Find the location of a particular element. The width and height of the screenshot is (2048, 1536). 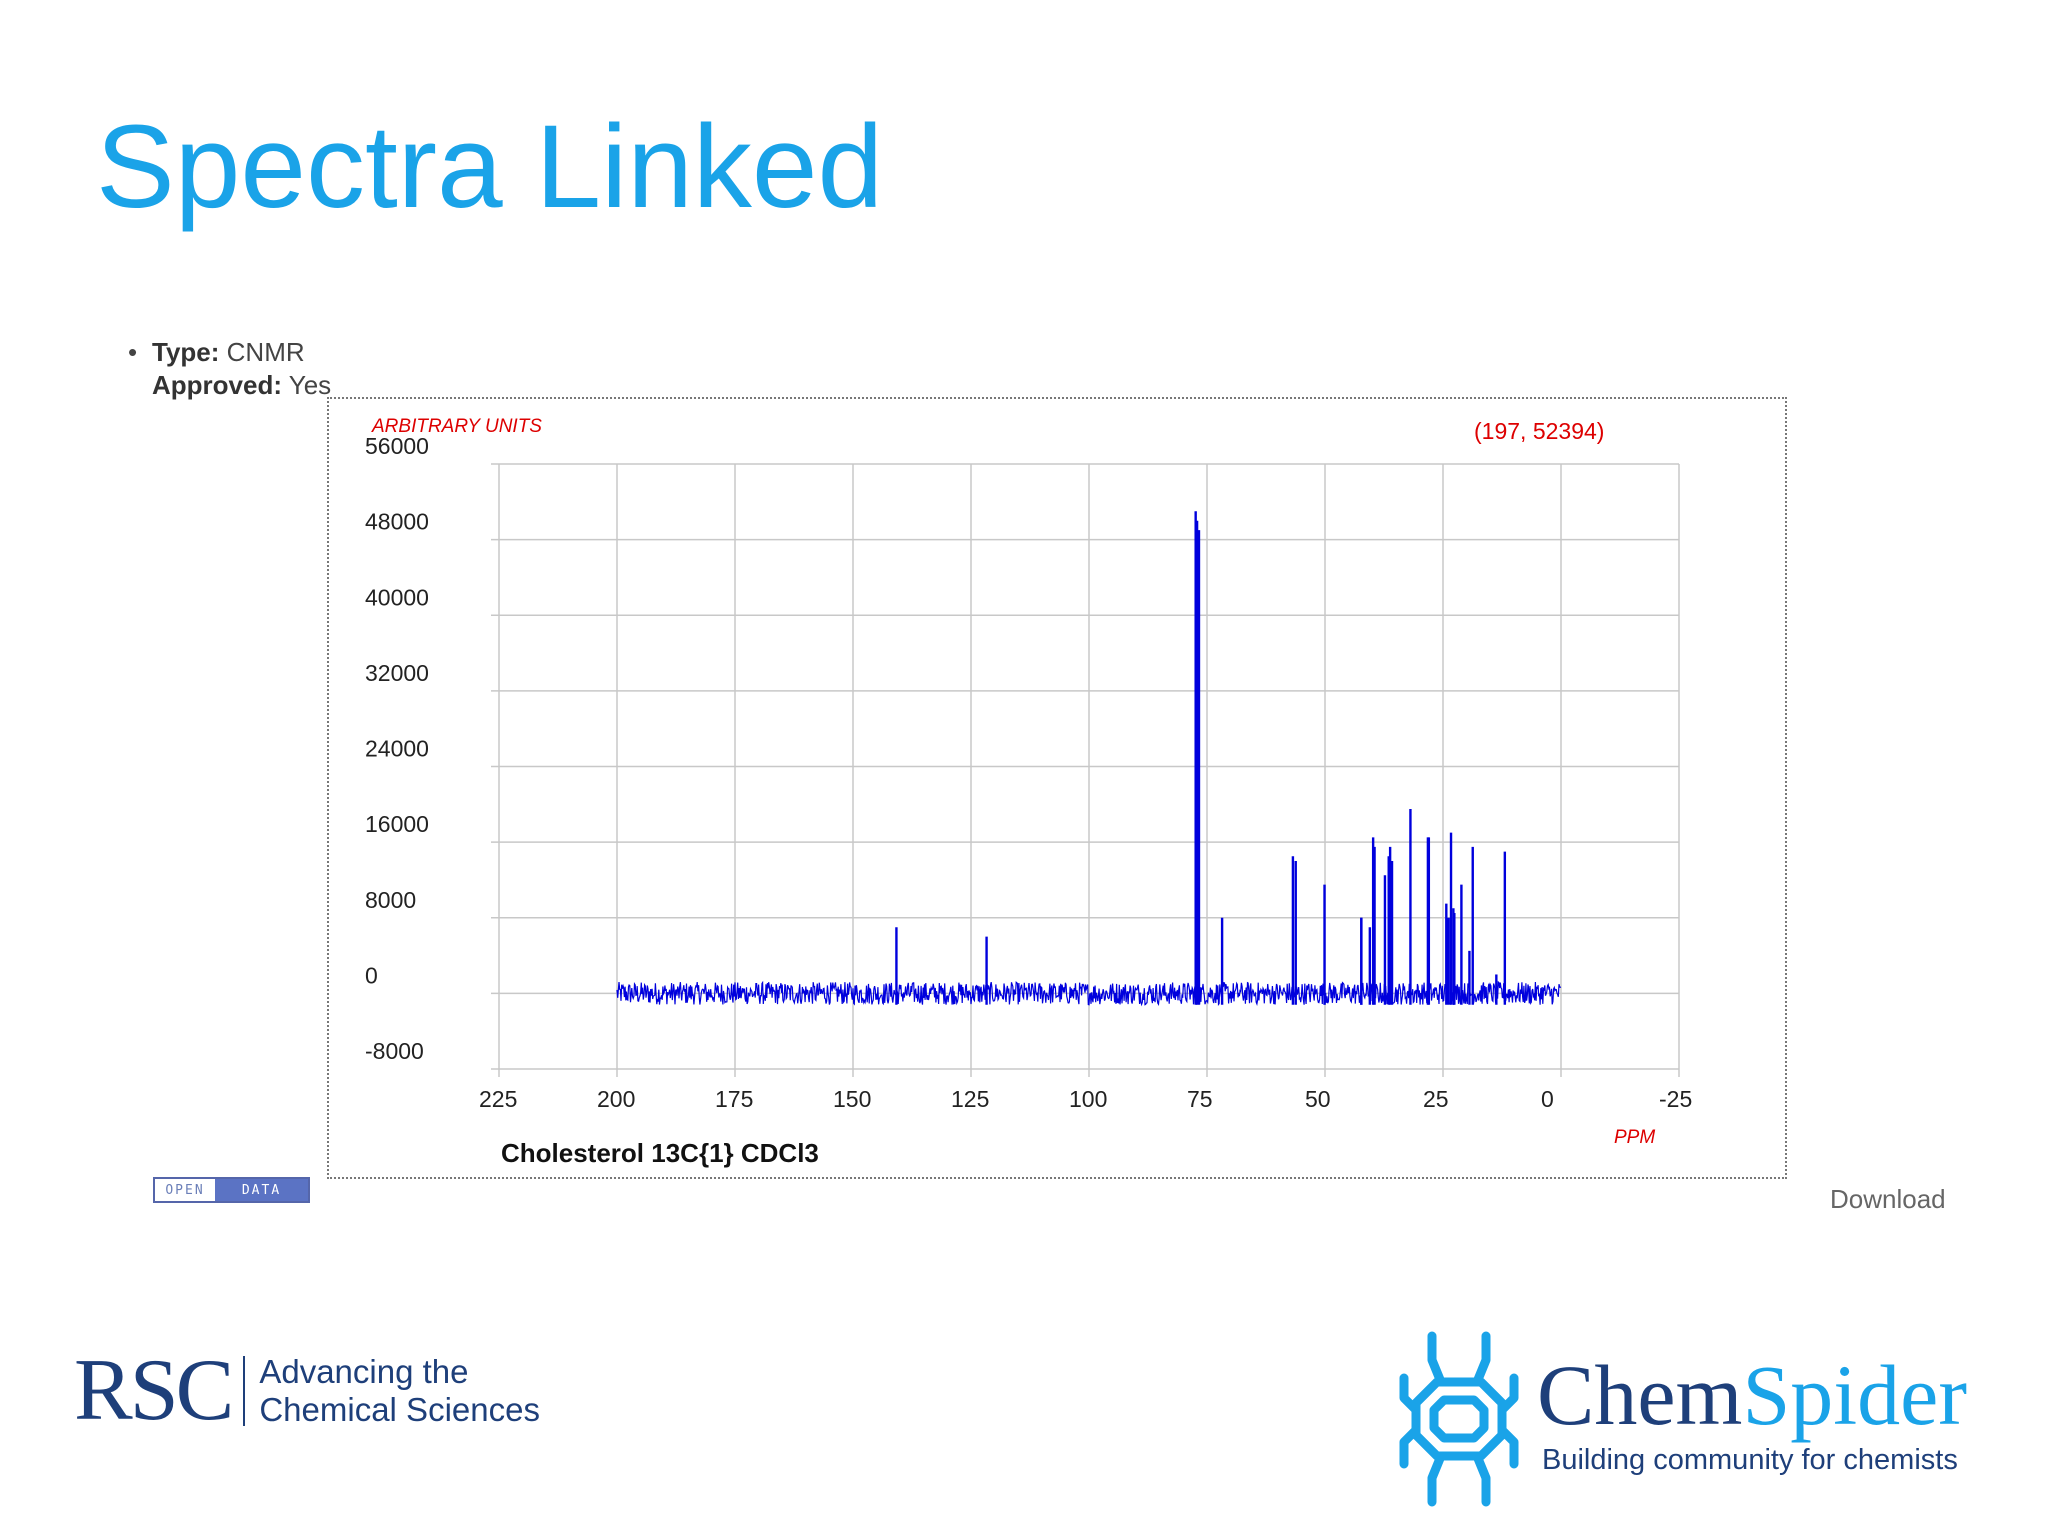

download-link: Download is located at coordinates (1888, 1199).